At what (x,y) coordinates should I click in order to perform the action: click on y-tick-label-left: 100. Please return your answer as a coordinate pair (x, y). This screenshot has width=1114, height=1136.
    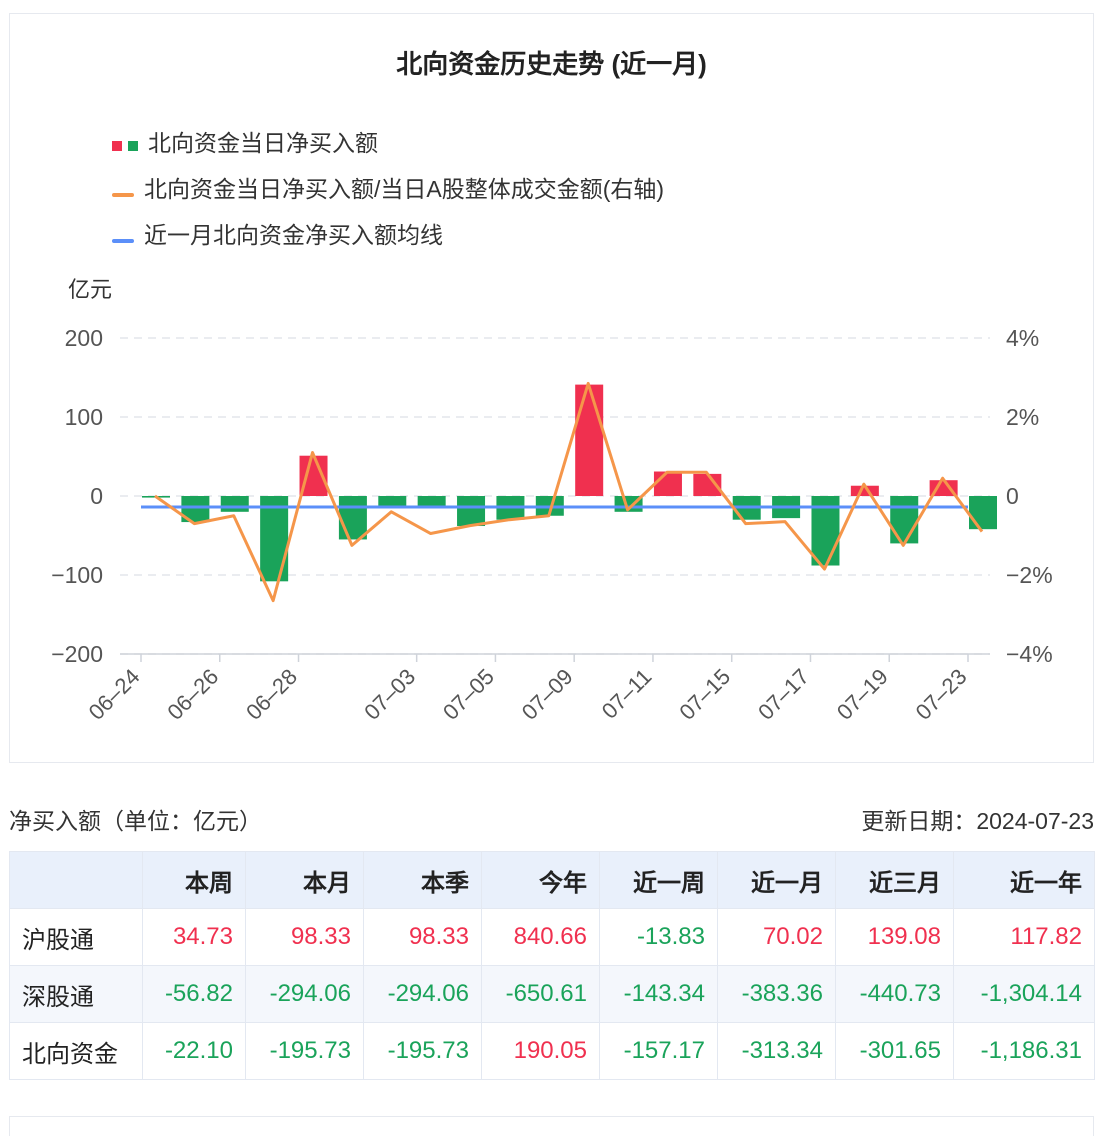
    Looking at the image, I should click on (84, 417).